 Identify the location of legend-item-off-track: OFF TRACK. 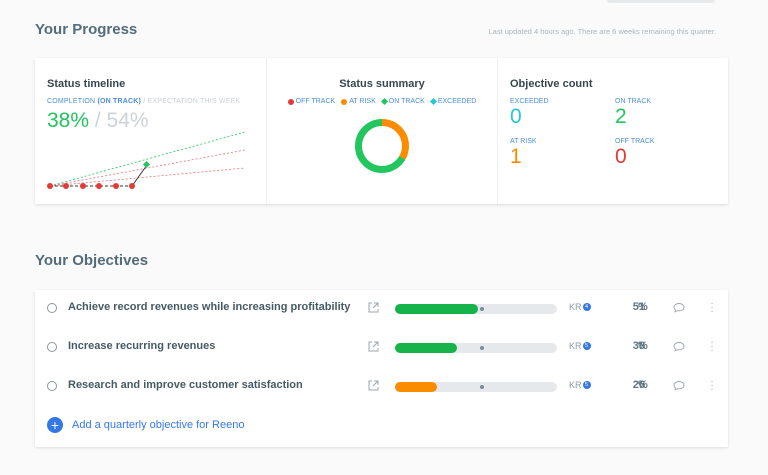
(311, 101).